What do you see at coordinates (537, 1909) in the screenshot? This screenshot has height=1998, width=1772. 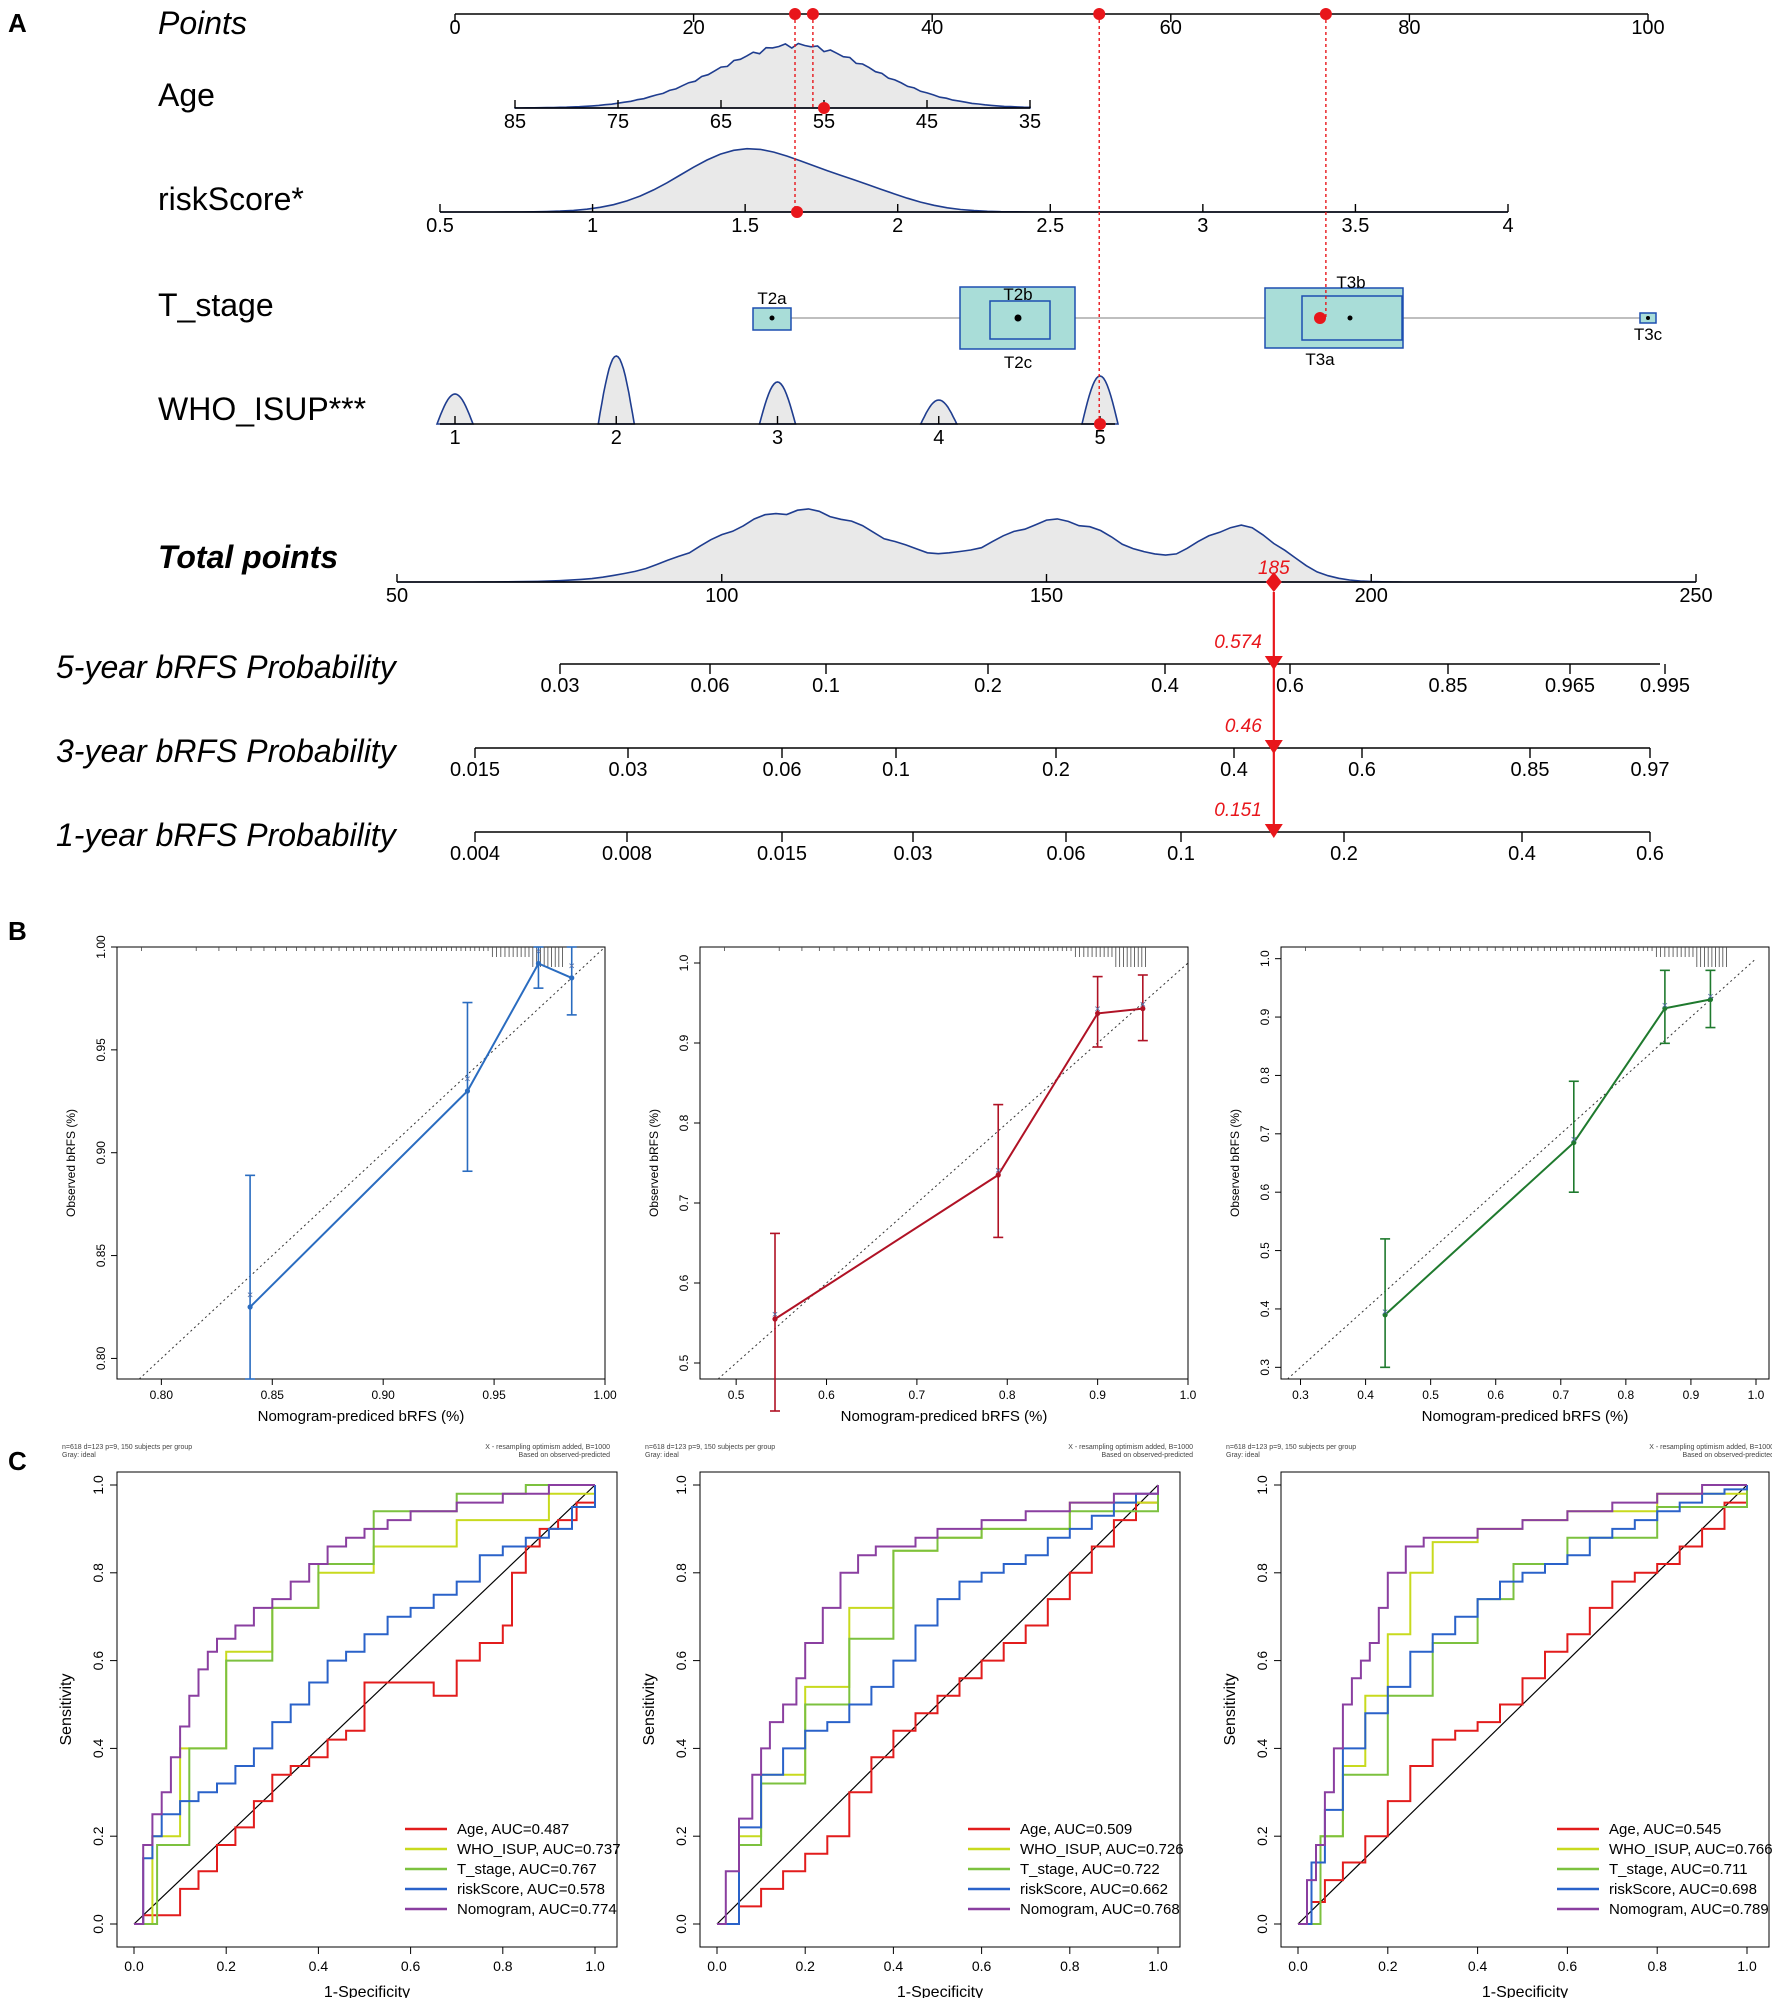 I see `roc-legend-entry: Nomogram, AUC=0.774` at bounding box center [537, 1909].